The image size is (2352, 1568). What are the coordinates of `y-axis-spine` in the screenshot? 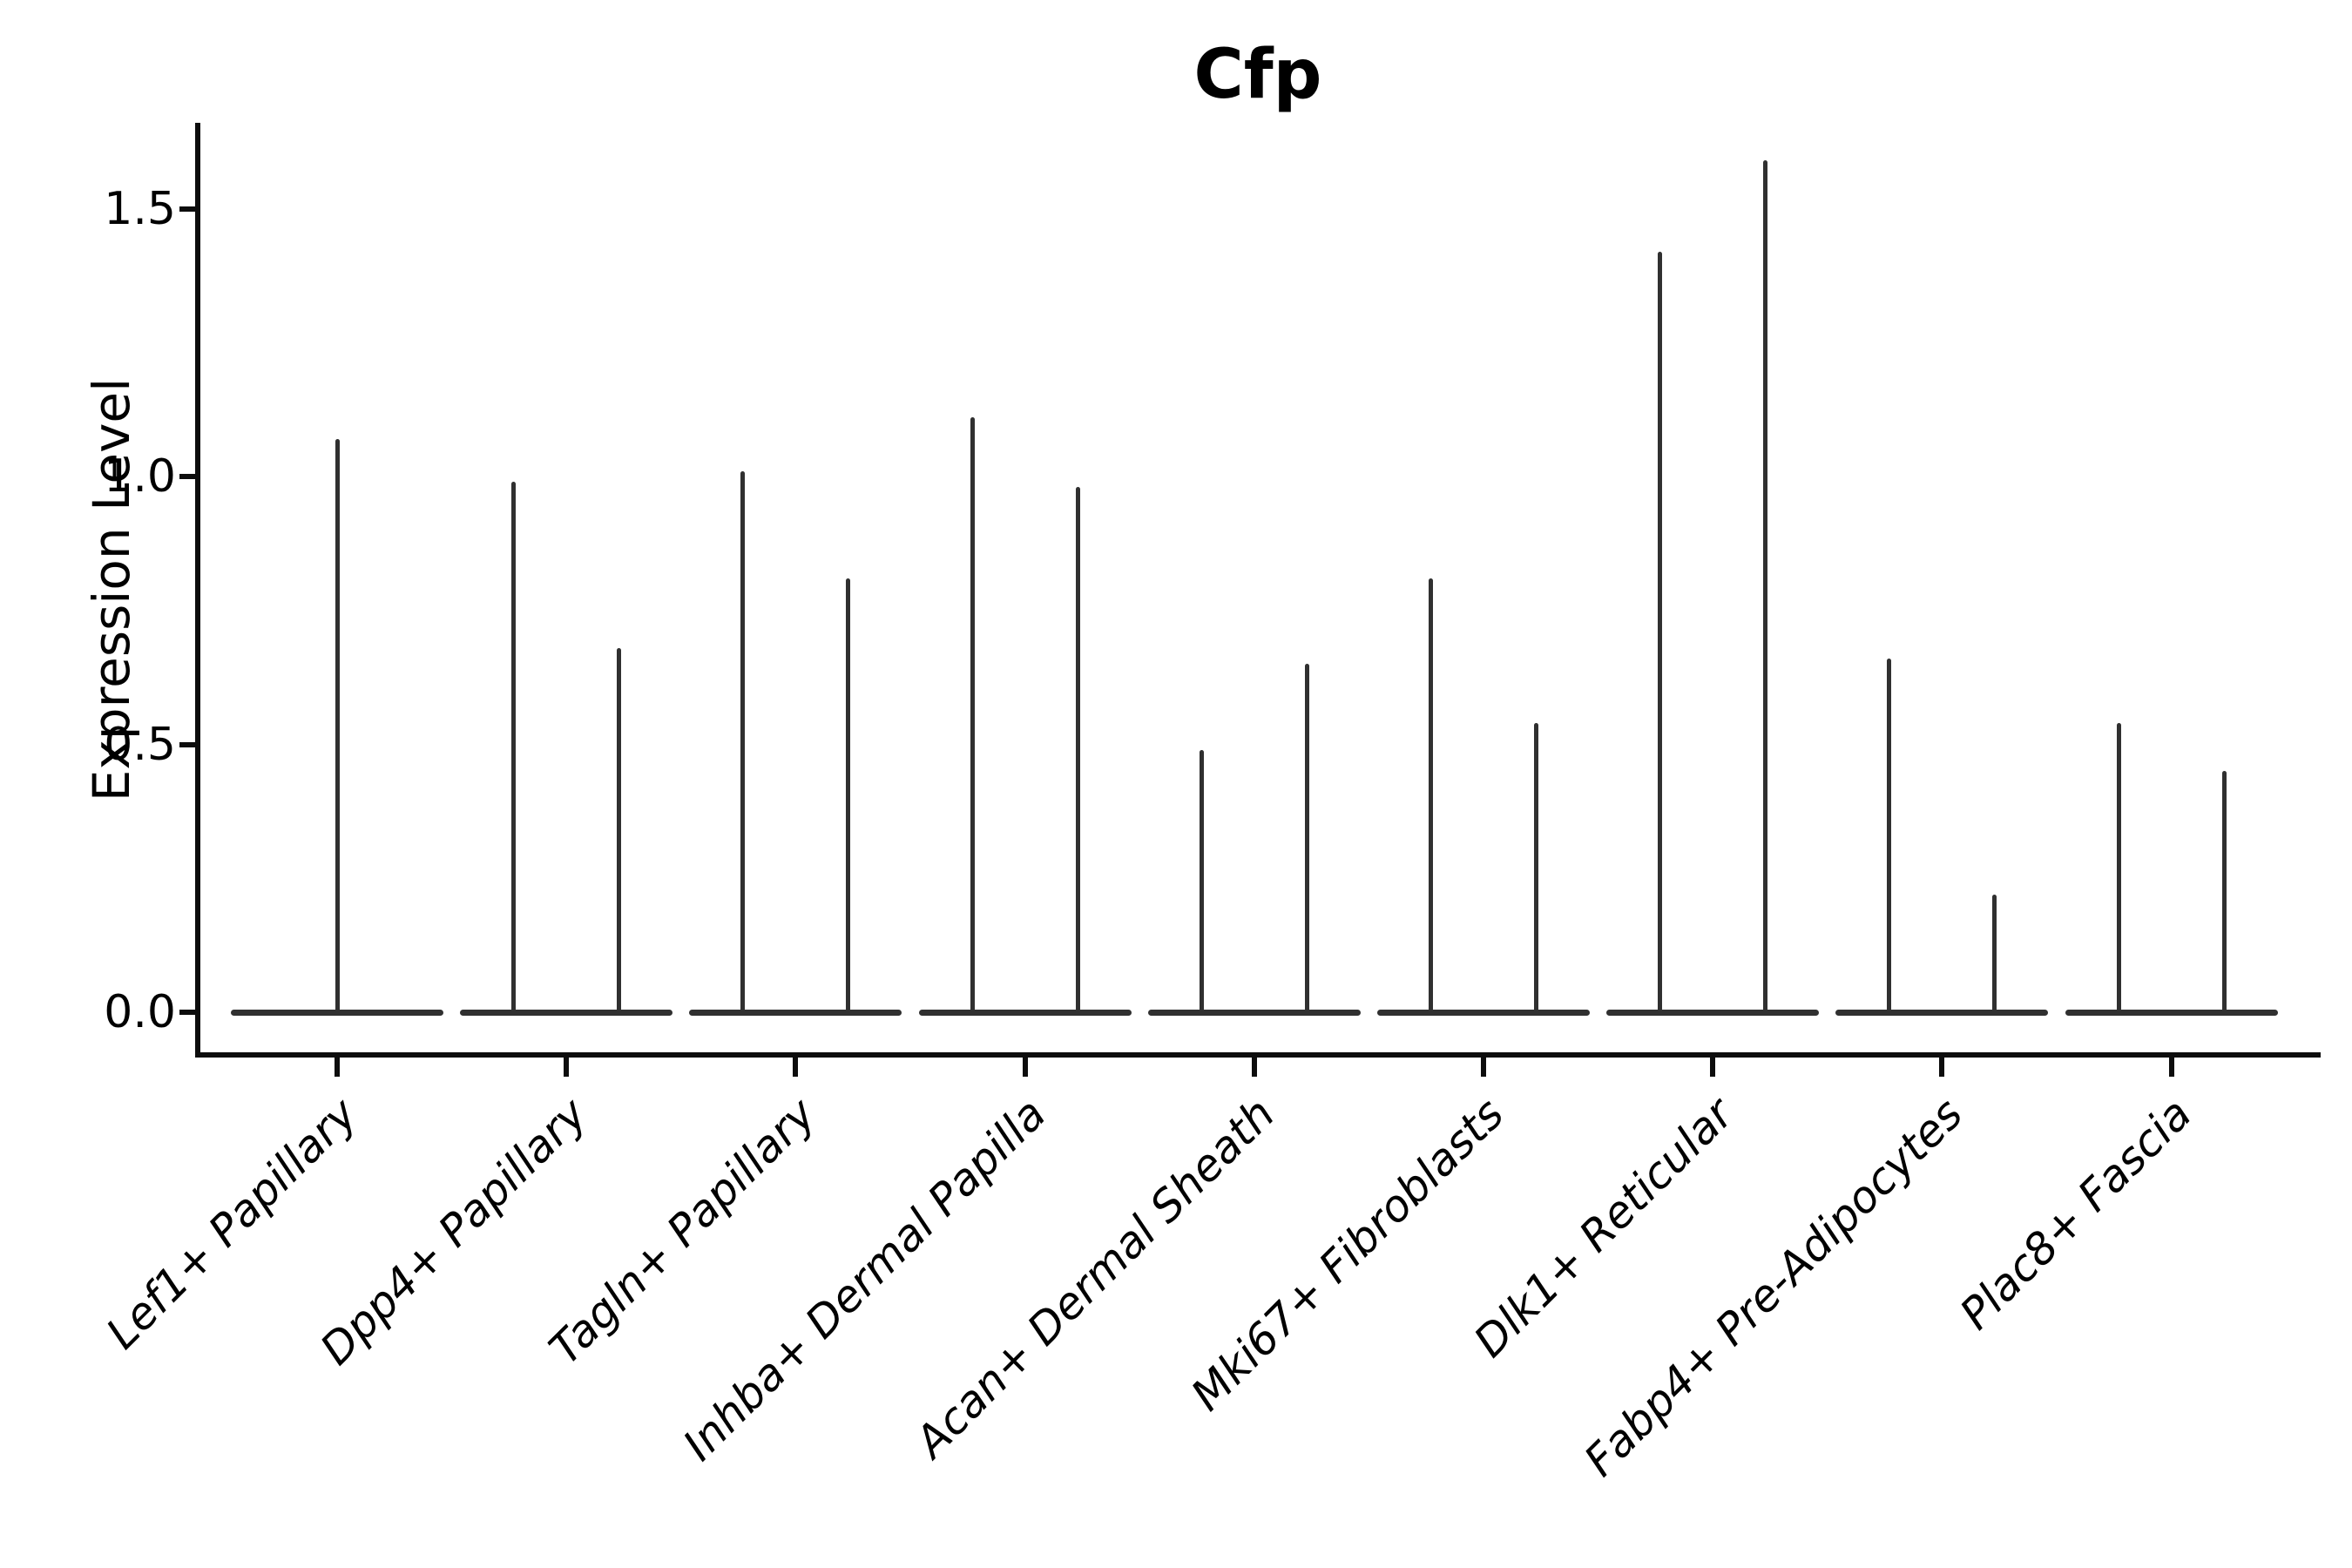 It's located at (198, 590).